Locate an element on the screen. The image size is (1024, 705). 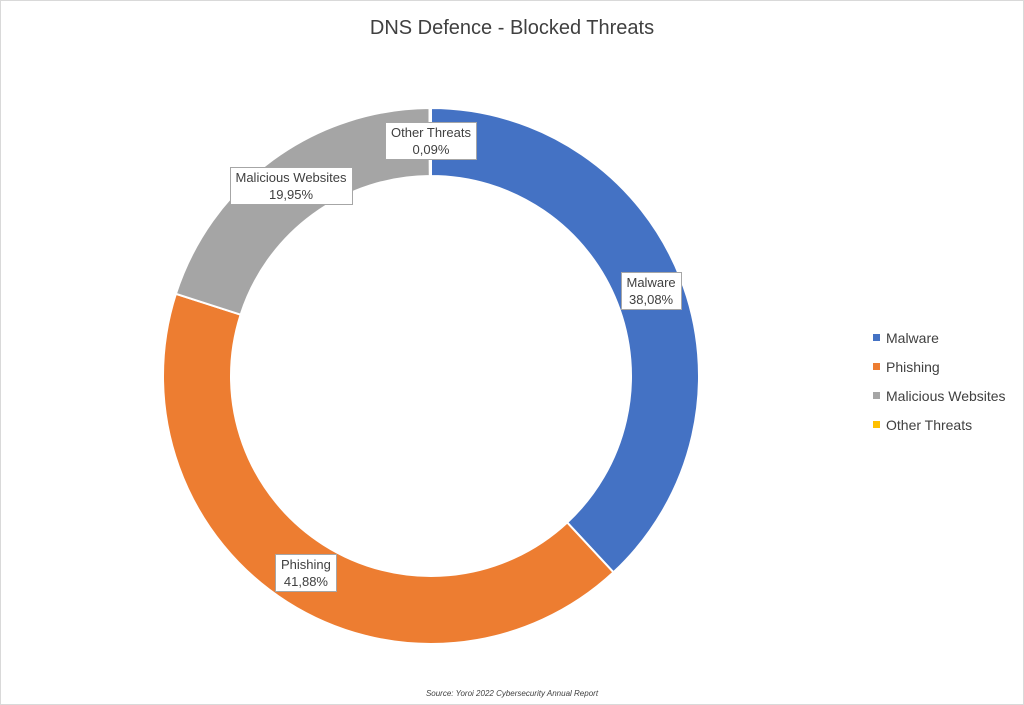
data-label-value: 41,88% is located at coordinates (305, 581).